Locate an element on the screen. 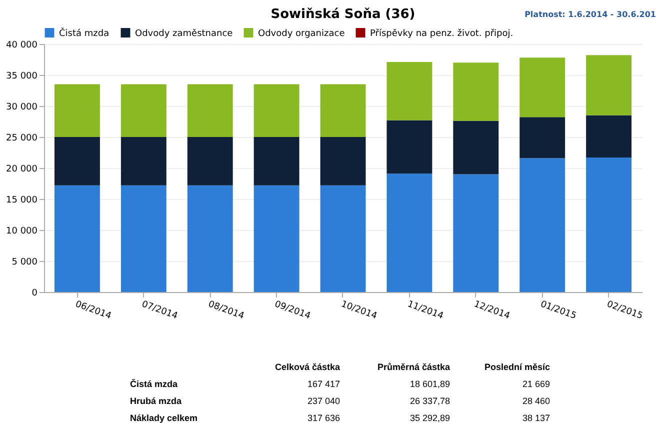 The image size is (660, 423). text: Hrubá mzda is located at coordinates (156, 401).